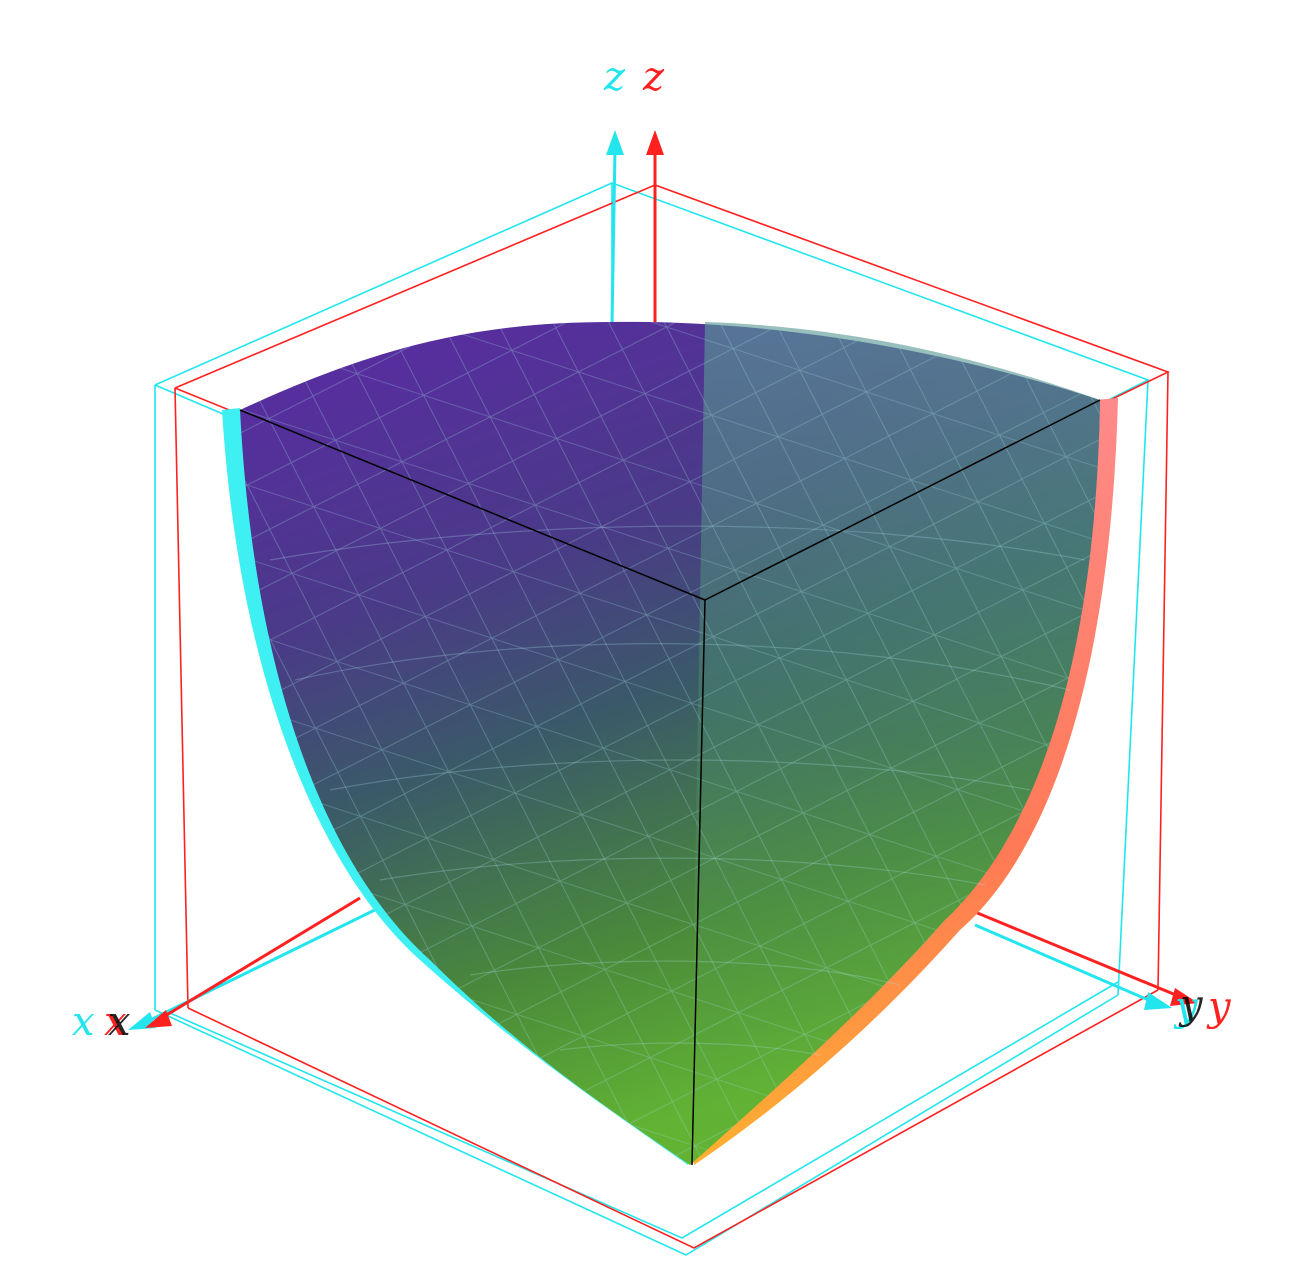  What do you see at coordinates (1191, 1005) in the screenshot?
I see `y-label-black: y` at bounding box center [1191, 1005].